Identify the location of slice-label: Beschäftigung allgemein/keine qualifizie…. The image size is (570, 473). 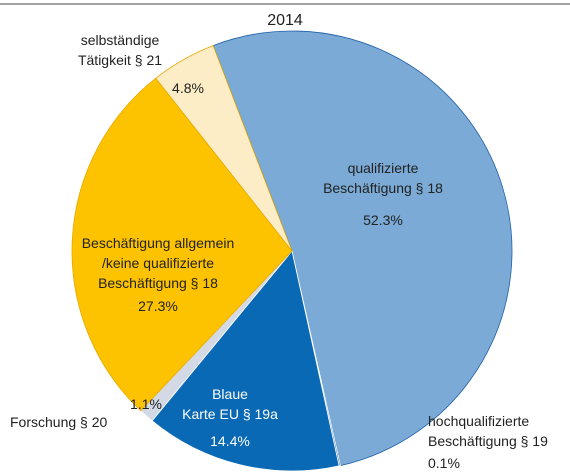
(158, 263).